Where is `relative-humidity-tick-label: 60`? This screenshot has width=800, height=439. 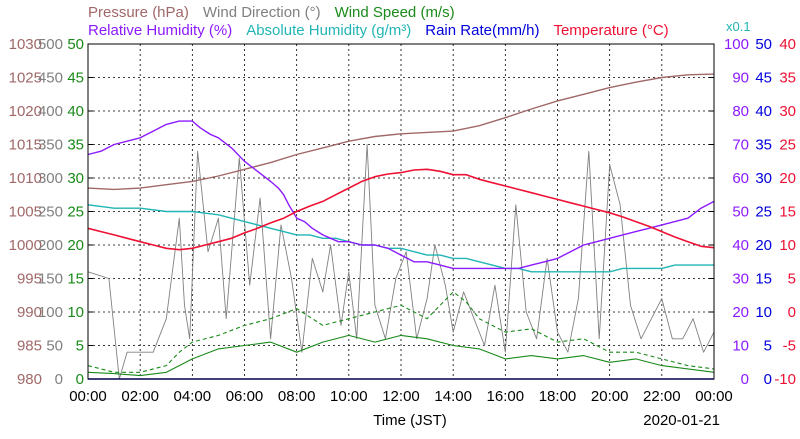
relative-humidity-tick-label: 60 is located at coordinates (740, 178).